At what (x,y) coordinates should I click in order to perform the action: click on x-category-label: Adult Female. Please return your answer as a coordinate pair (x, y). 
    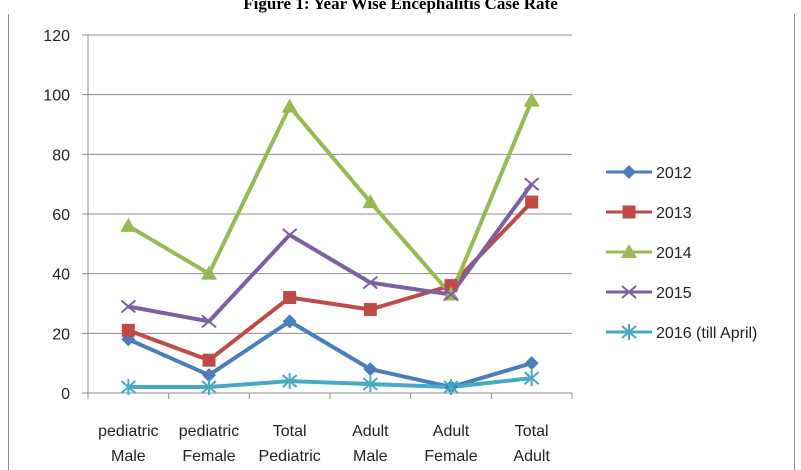
    Looking at the image, I should click on (450, 444).